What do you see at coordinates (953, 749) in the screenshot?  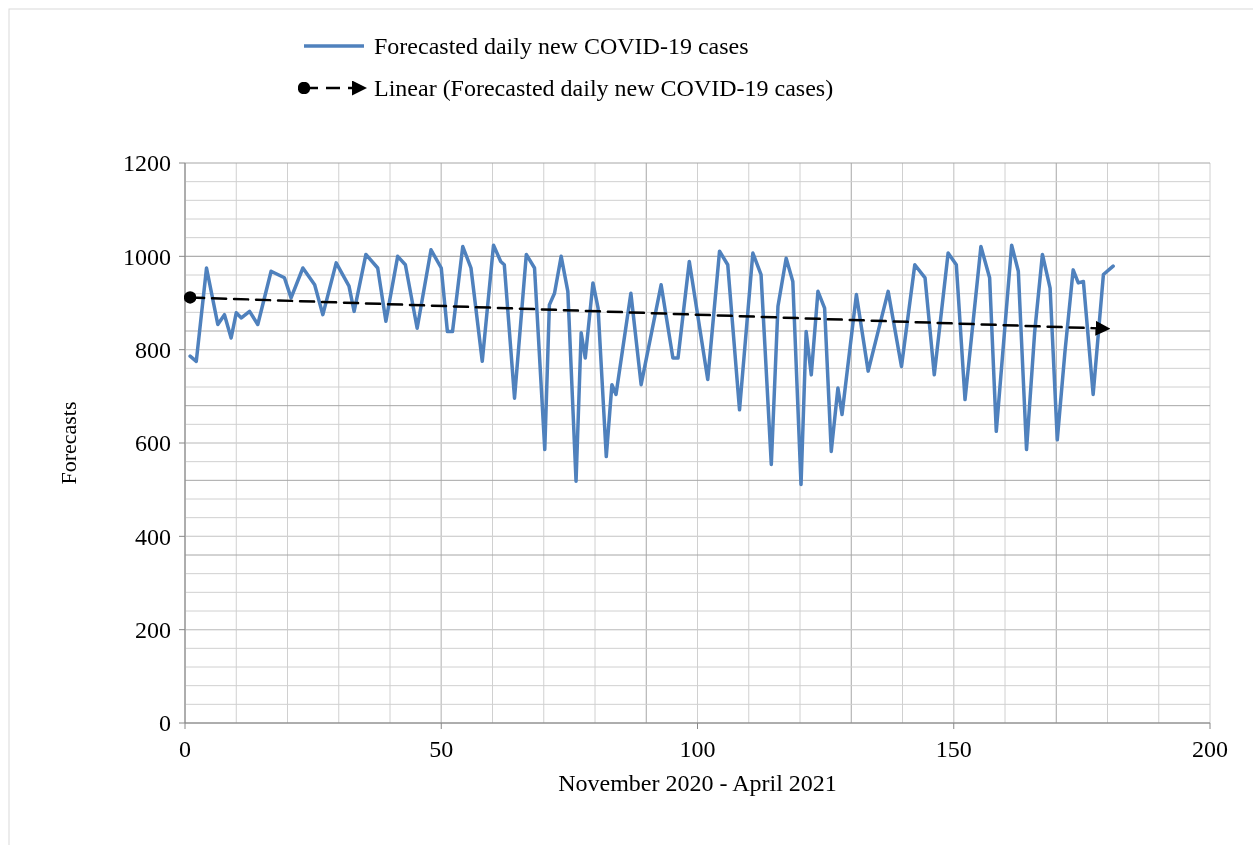 I see `x-tick-label: 150` at bounding box center [953, 749].